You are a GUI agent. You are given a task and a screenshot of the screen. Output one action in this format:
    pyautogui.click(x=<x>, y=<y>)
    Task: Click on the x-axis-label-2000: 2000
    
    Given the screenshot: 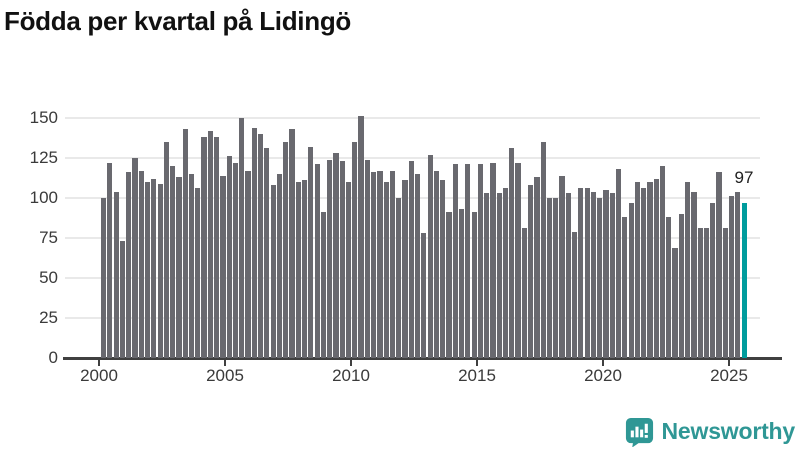 What is the action you would take?
    pyautogui.click(x=99, y=375)
    